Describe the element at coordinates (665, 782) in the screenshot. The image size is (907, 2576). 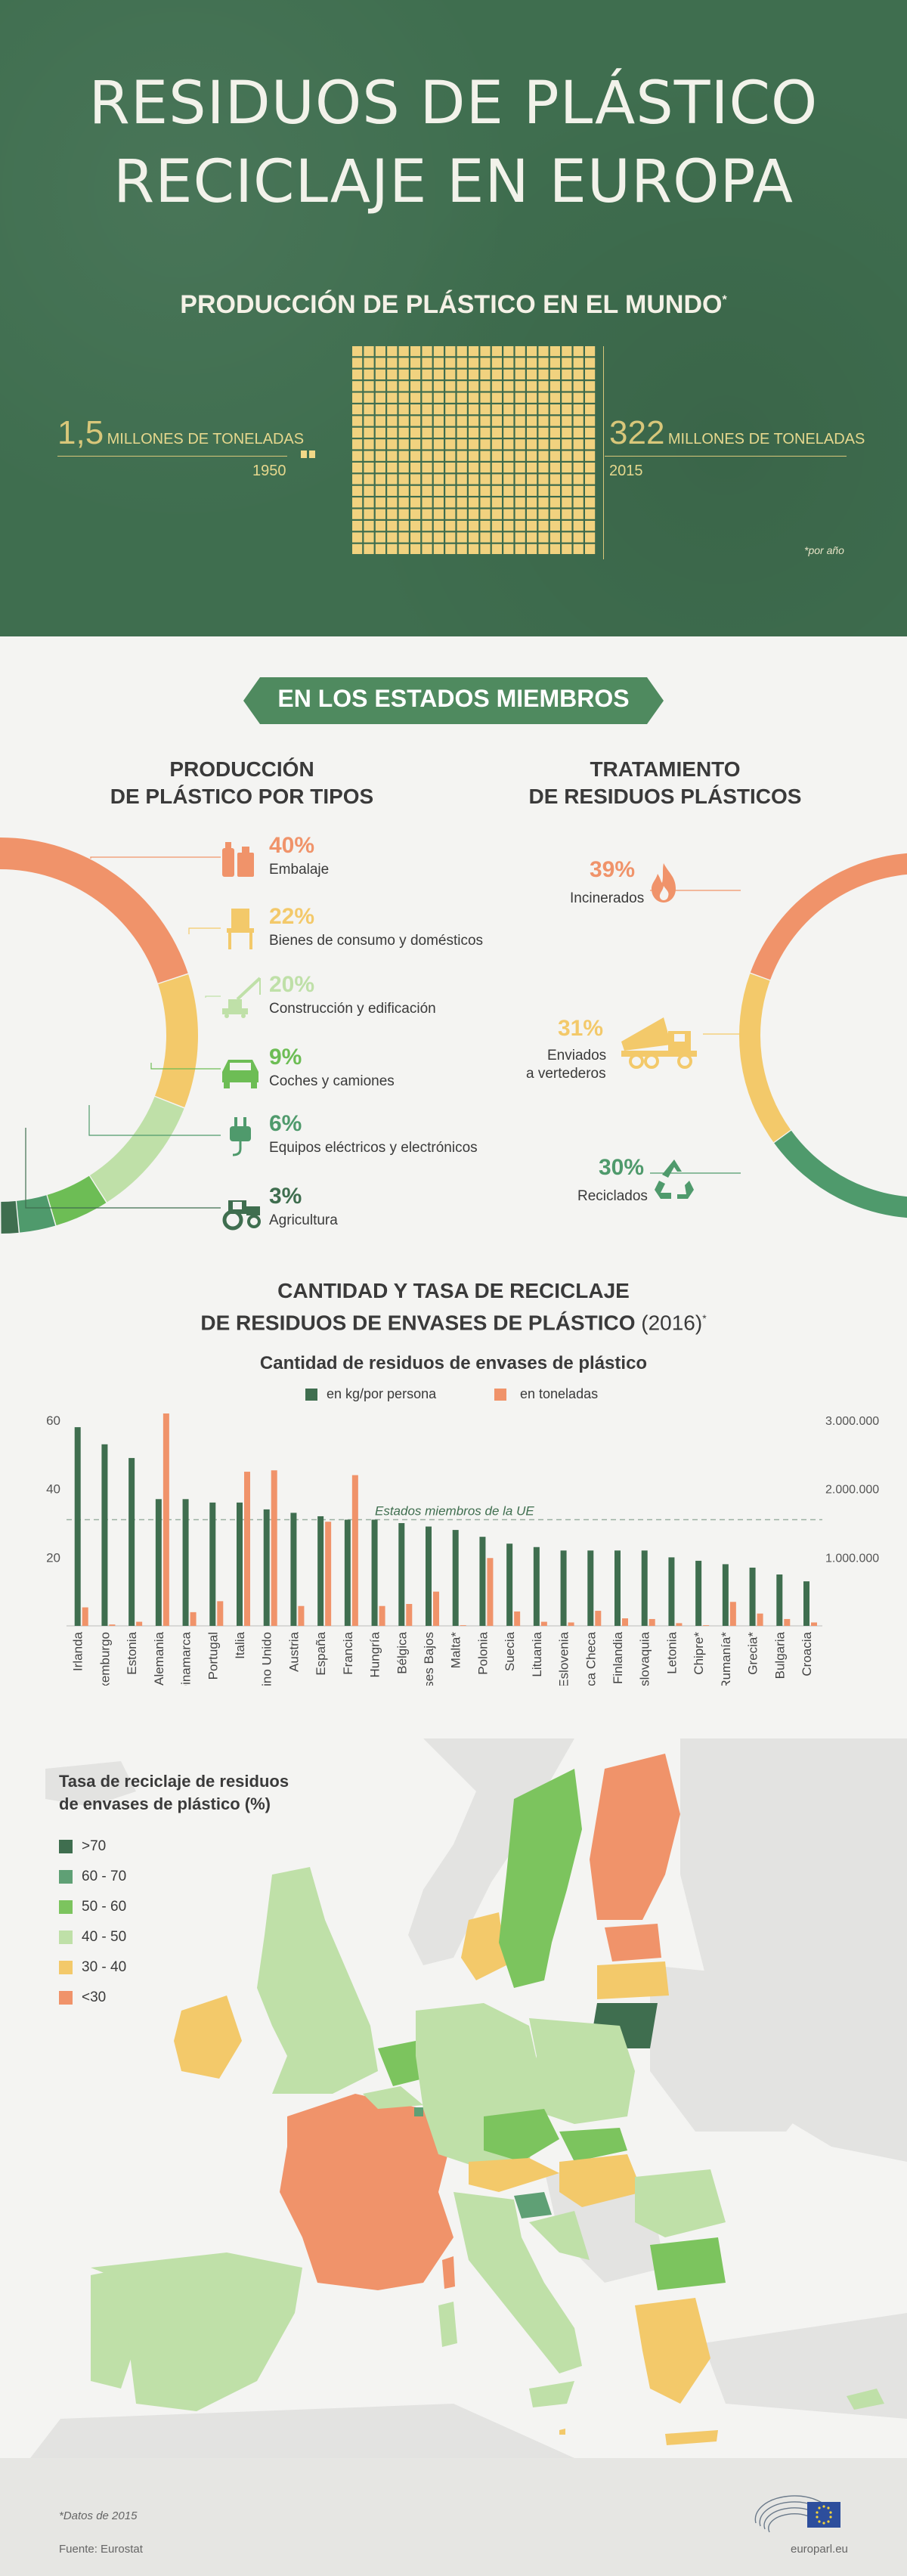
I see `treatment-title: TRATAMIENTO DE RESIDUOS PLÁSTICOS` at that location.